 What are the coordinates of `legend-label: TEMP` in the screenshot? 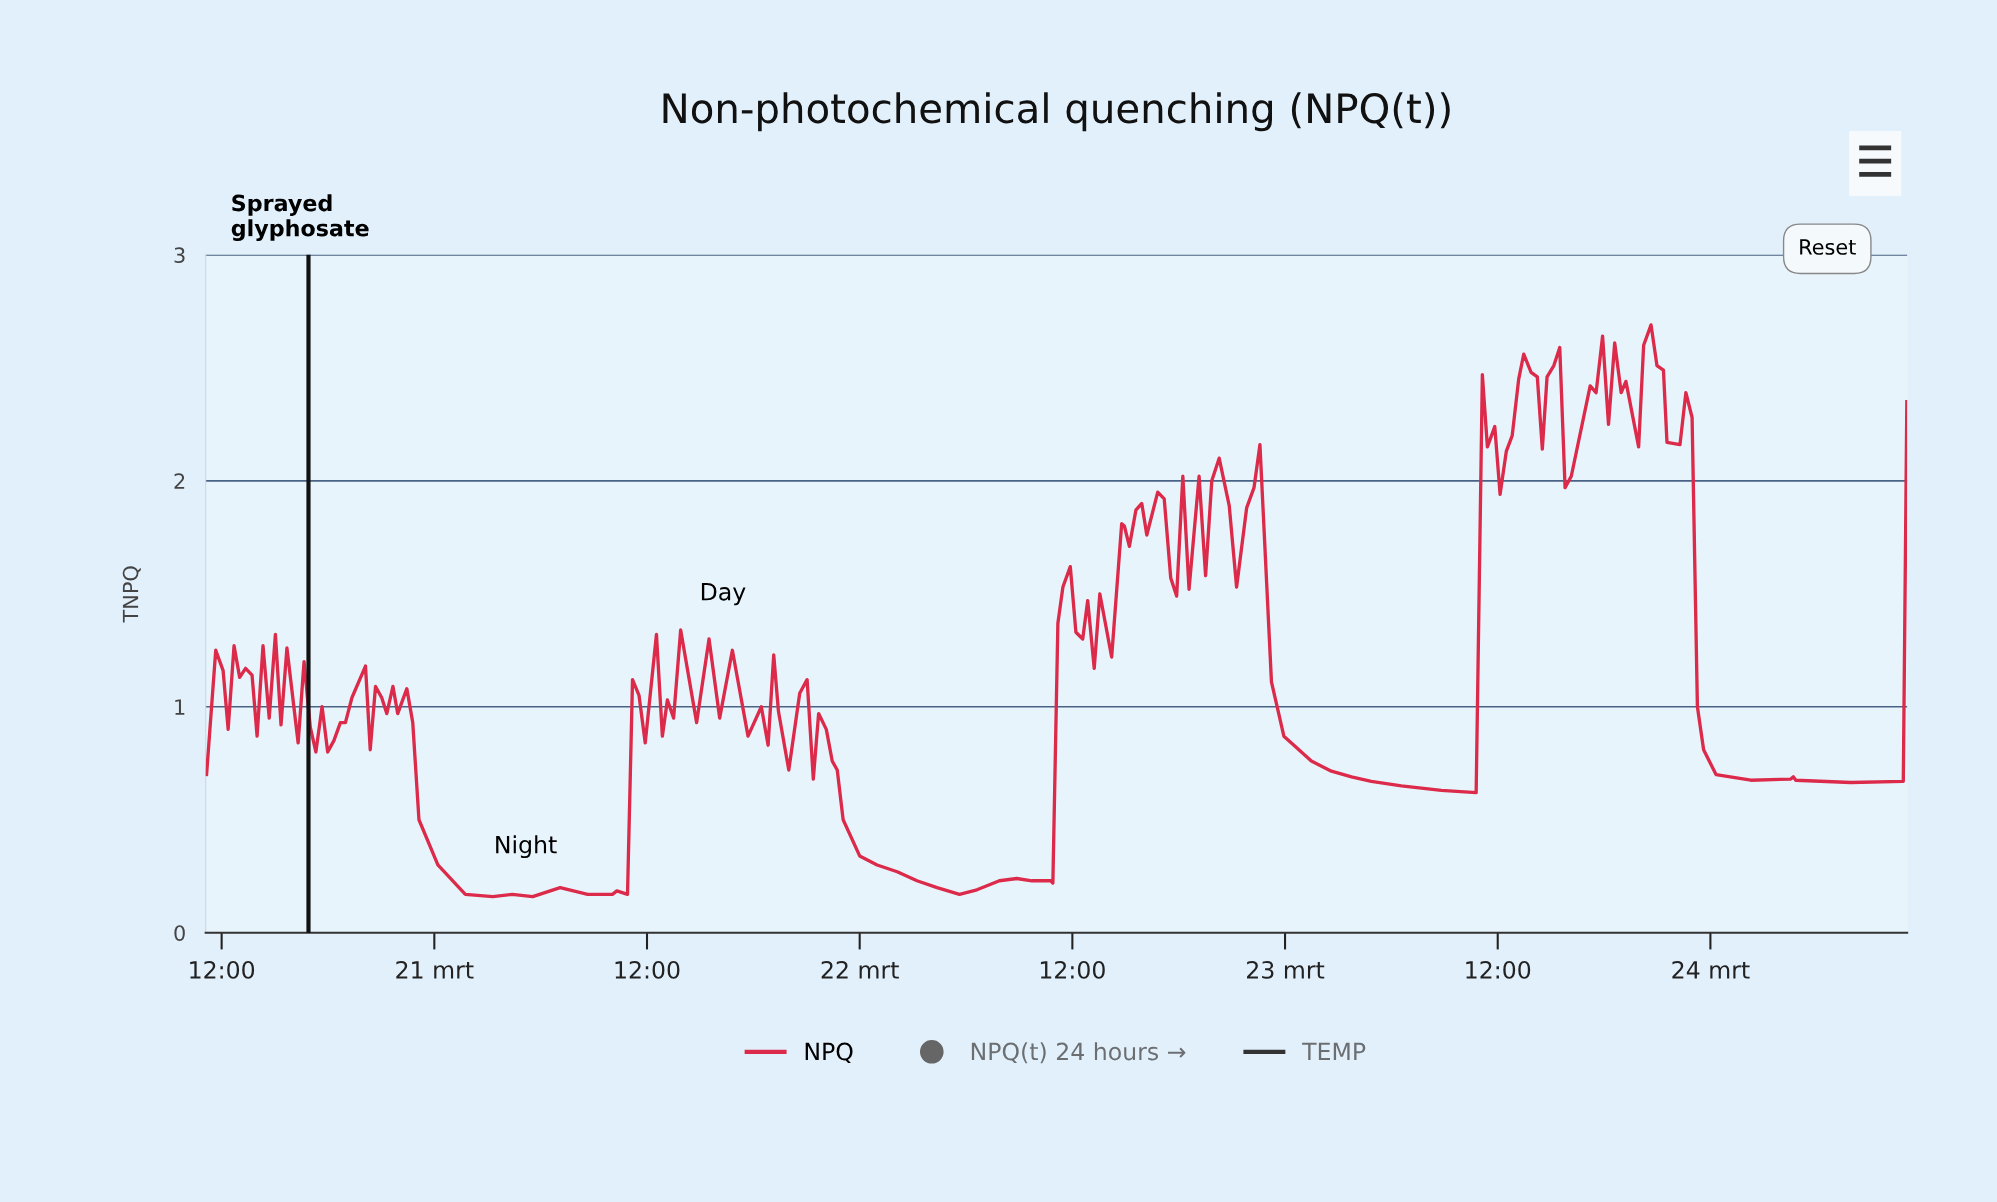 It's located at (1334, 1051).